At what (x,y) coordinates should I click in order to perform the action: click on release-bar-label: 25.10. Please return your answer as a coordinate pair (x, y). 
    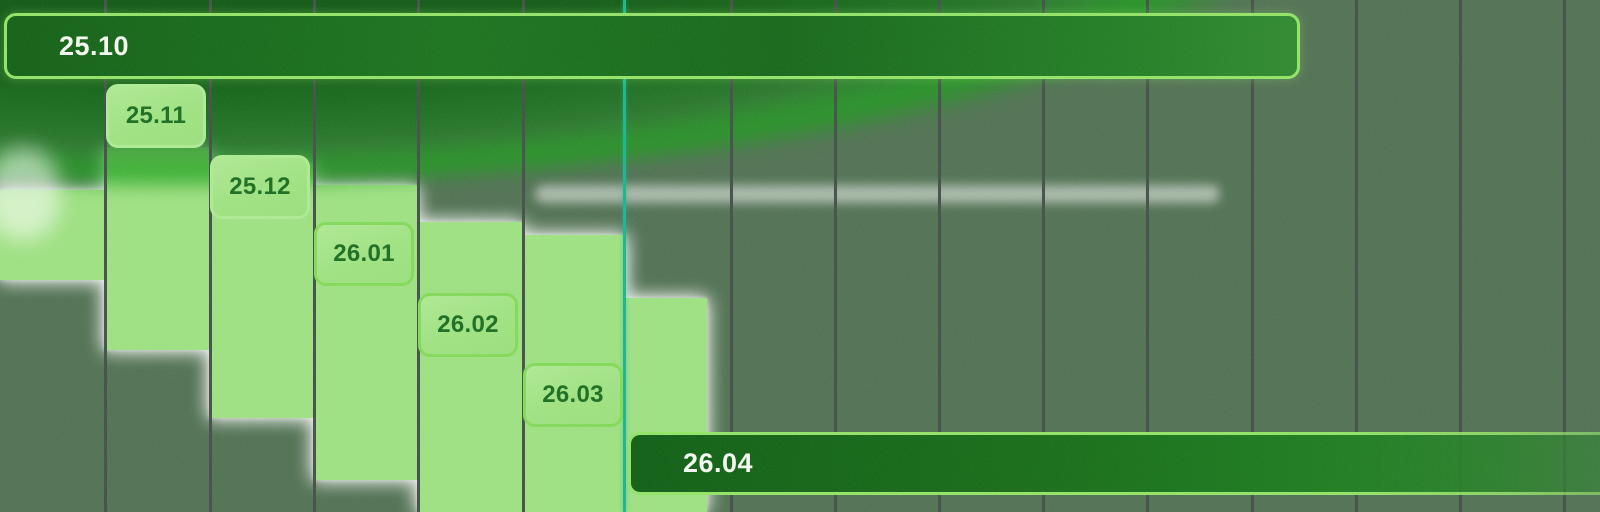
    Looking at the image, I should click on (94, 45).